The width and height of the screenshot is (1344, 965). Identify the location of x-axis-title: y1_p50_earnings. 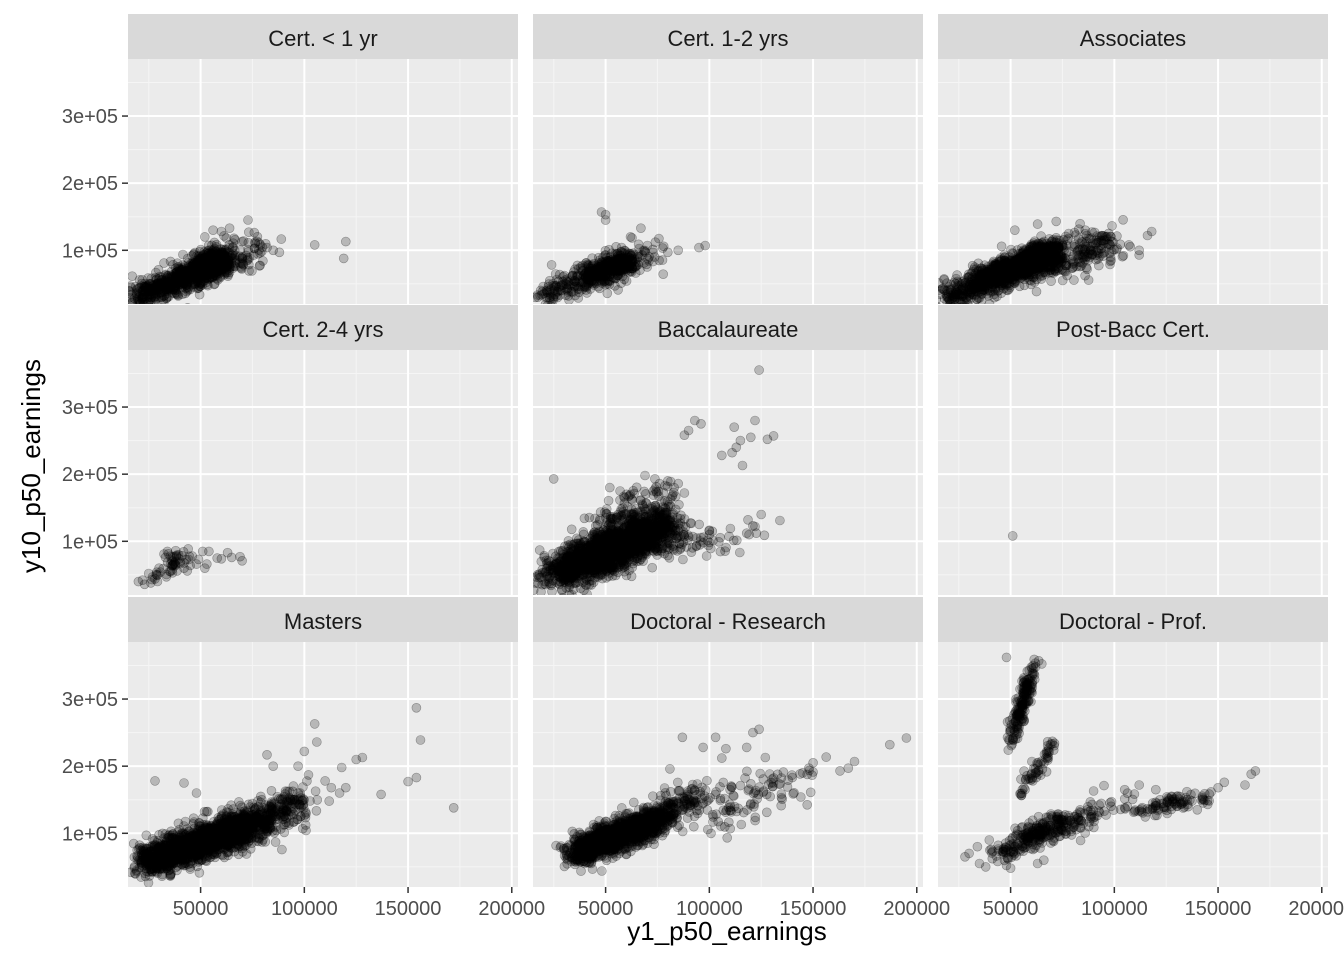
(727, 931).